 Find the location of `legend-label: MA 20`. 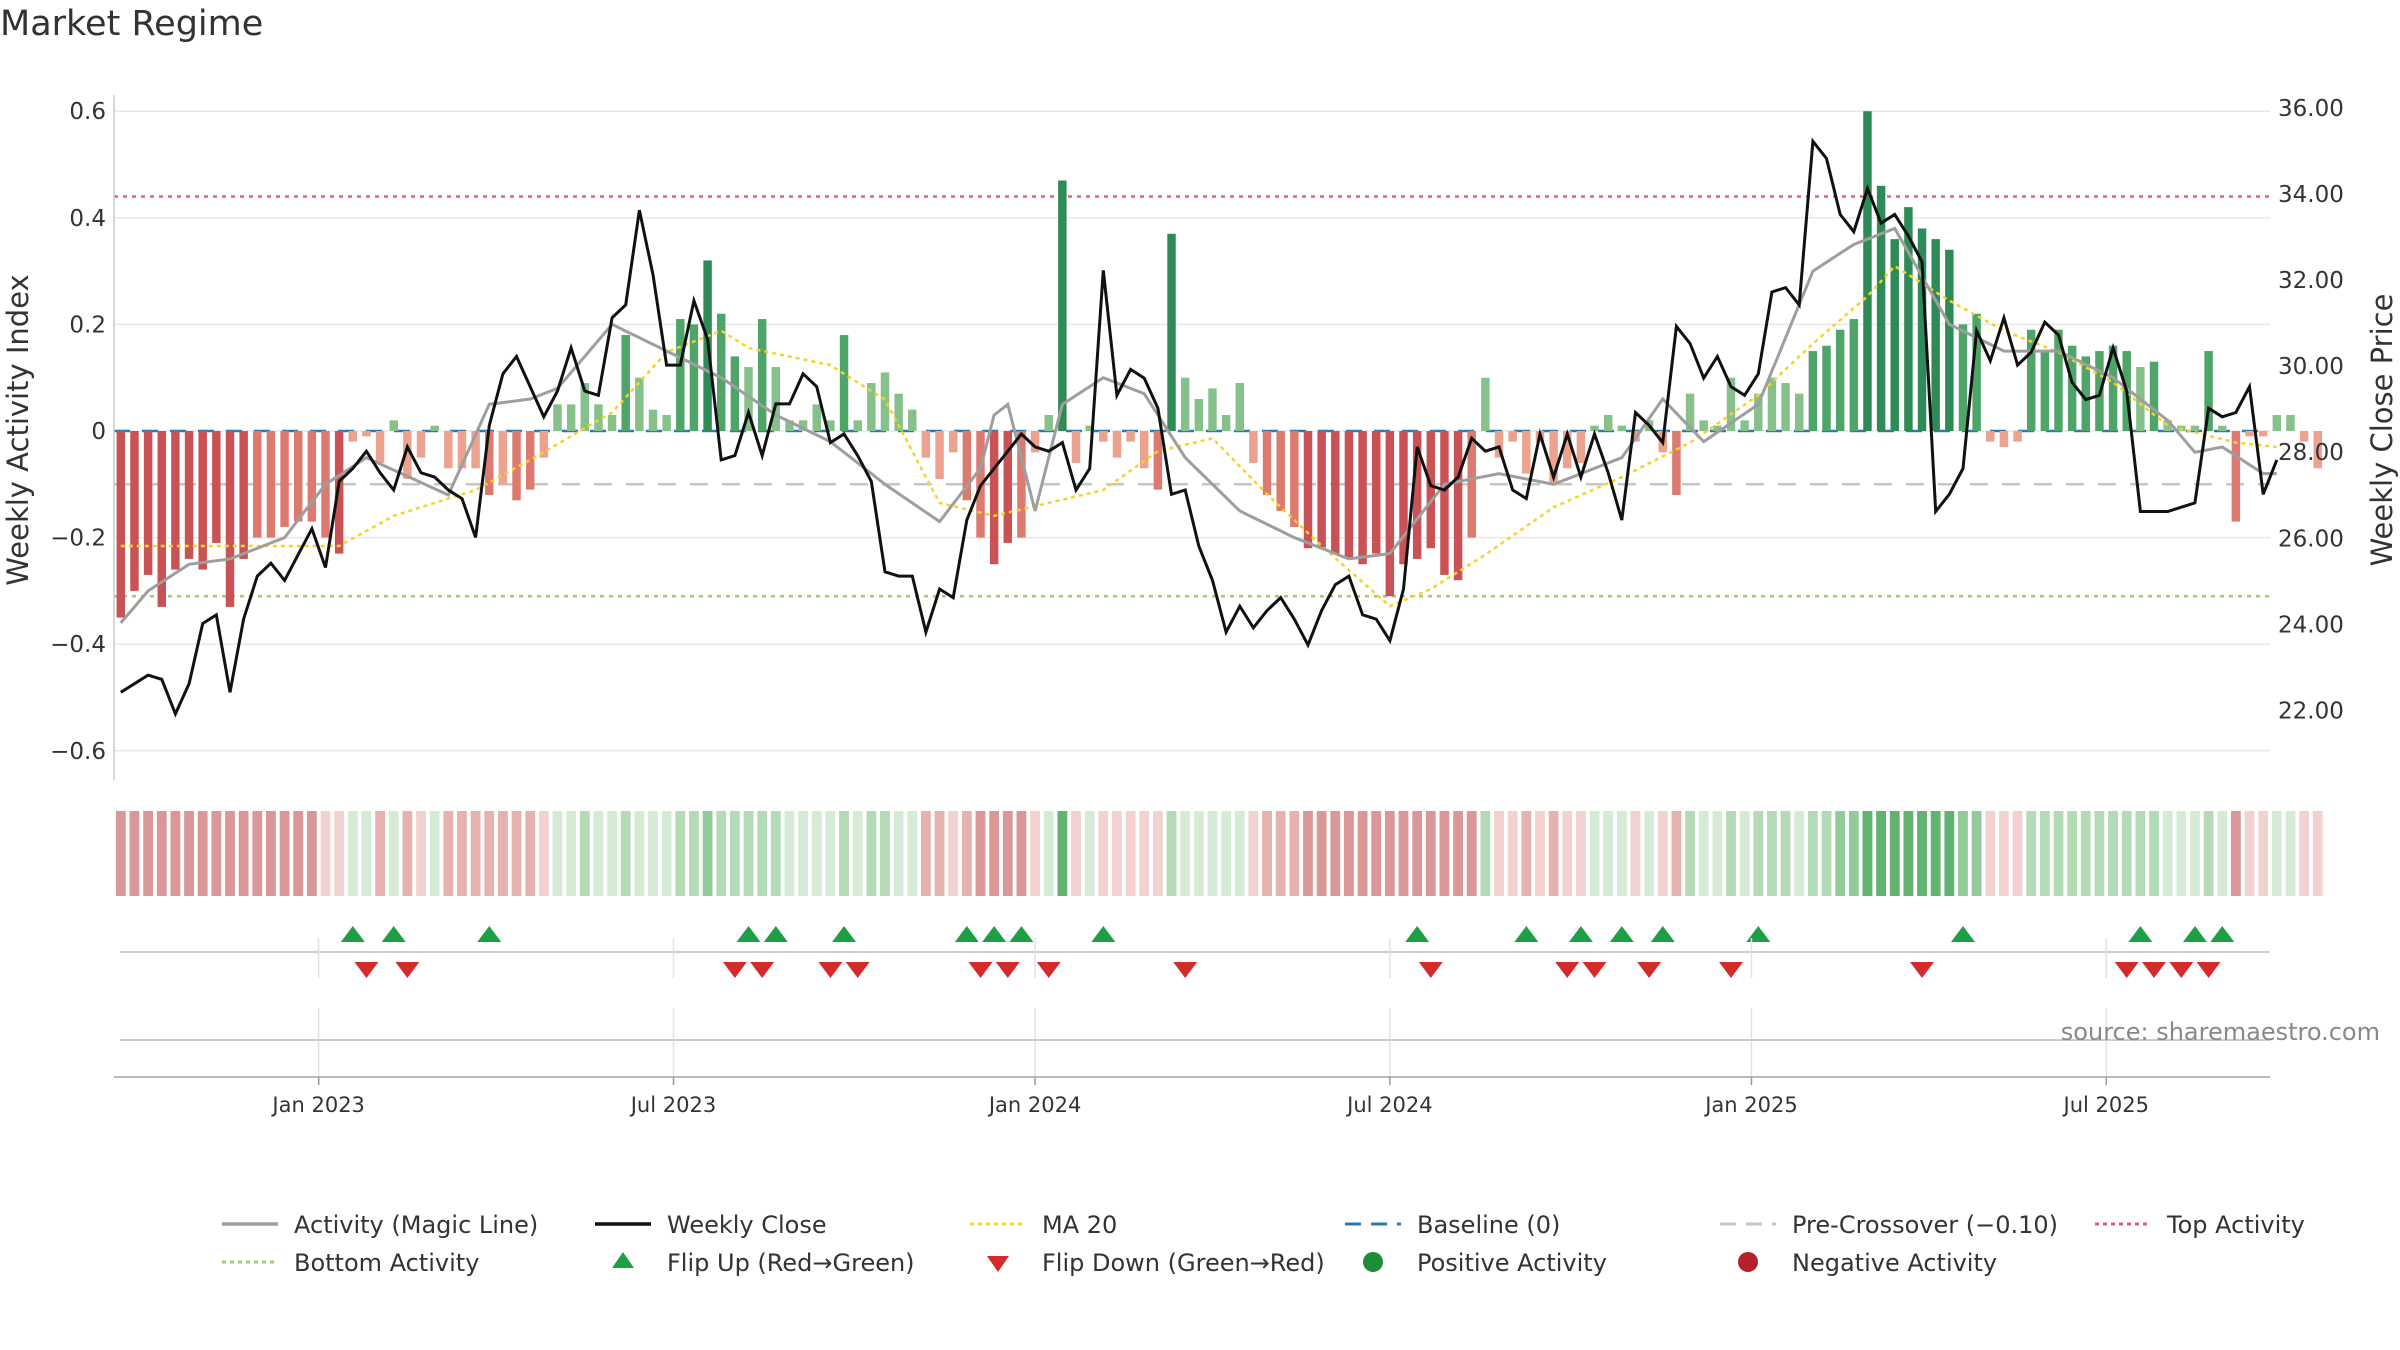

legend-label: MA 20 is located at coordinates (1079, 1225).